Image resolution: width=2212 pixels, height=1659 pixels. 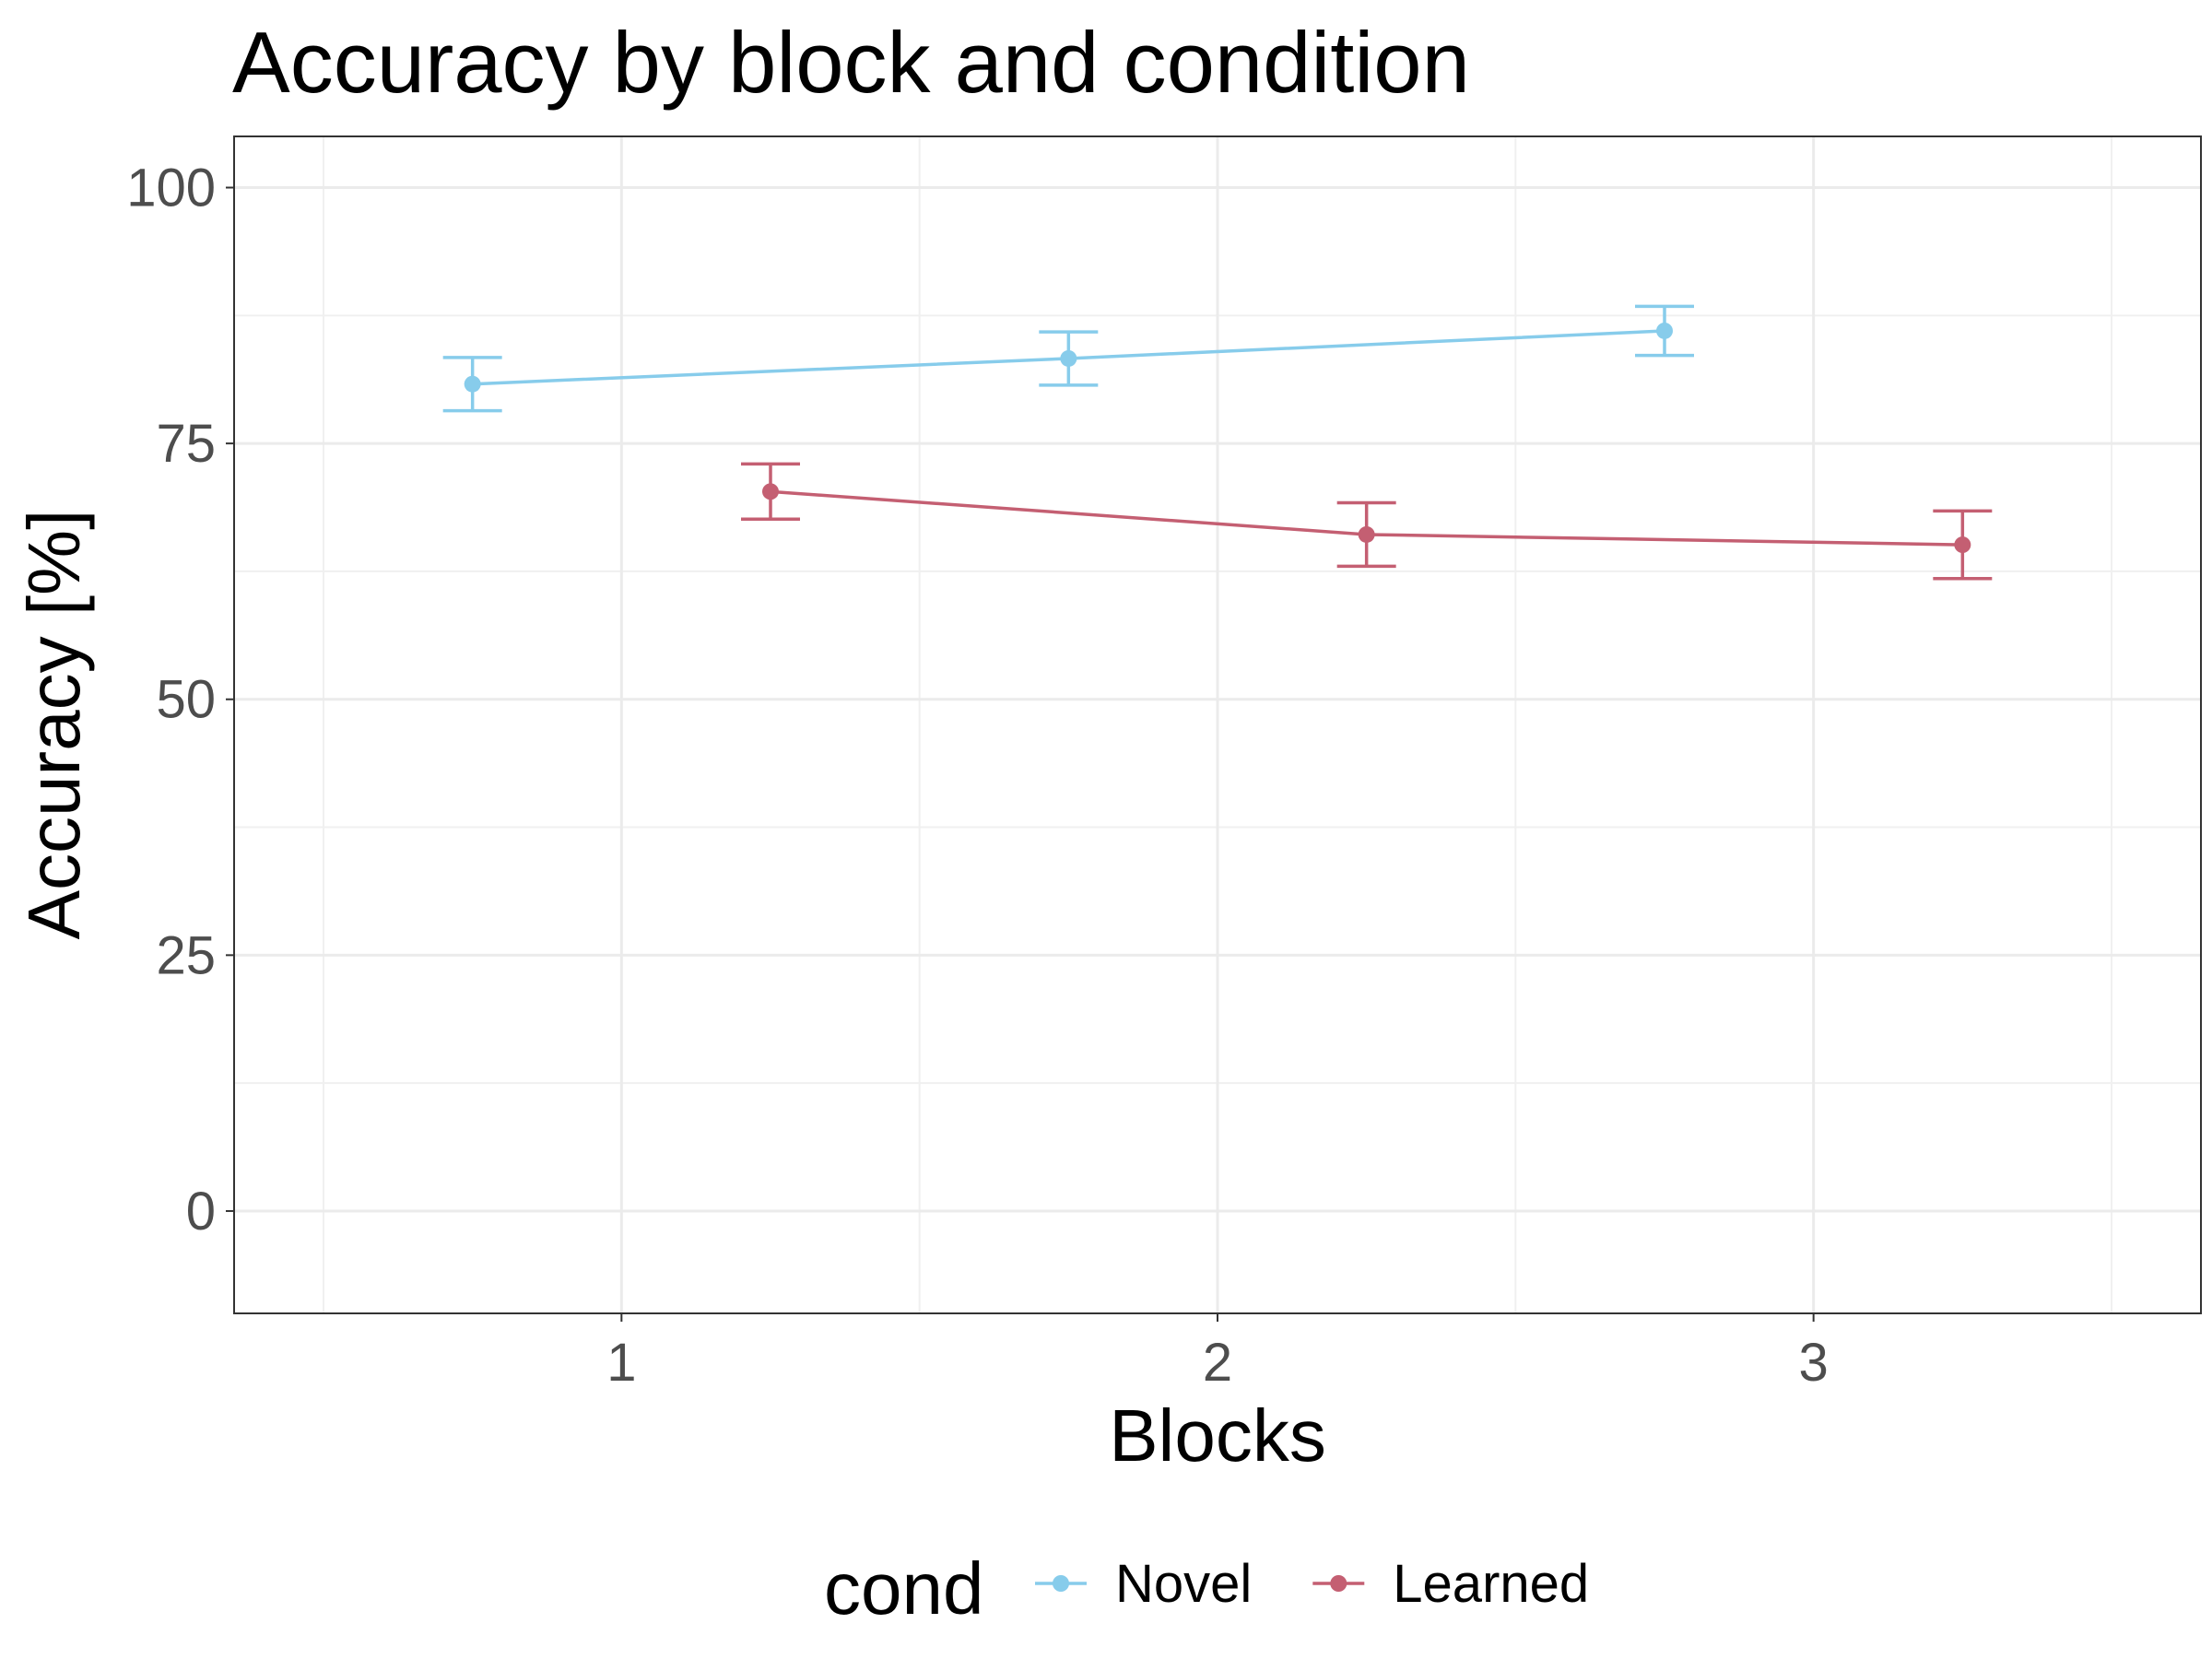 I want to click on y-tick-label: 50, so click(x=186, y=700).